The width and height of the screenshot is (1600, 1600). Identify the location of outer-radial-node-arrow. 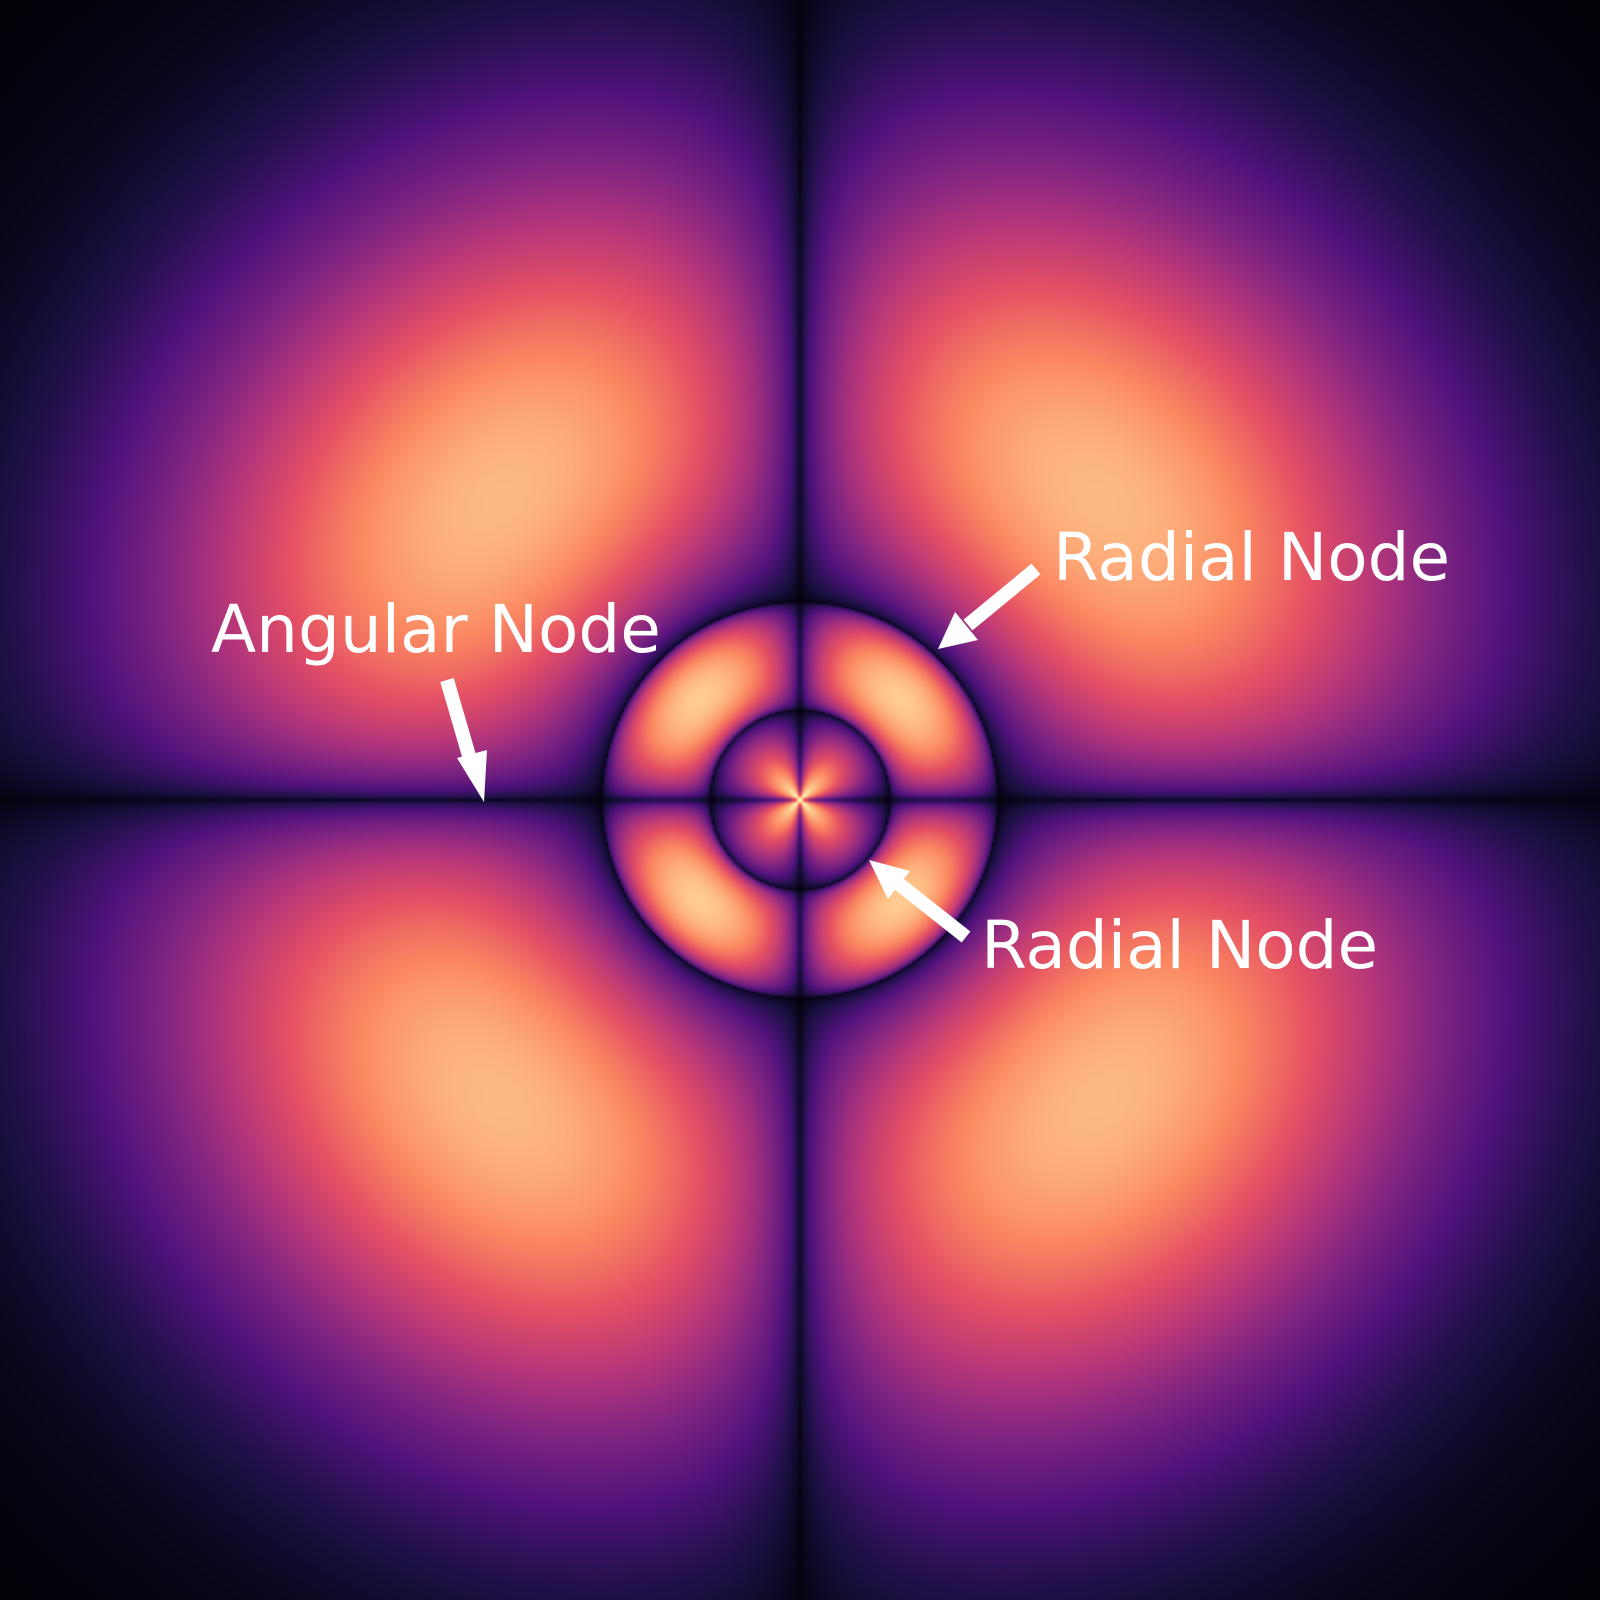
(989, 606).